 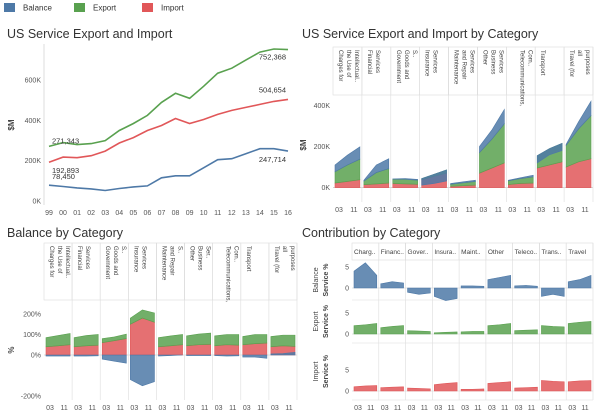 I want to click on p3-category-label: Telecommunications,, so click(x=228, y=274).